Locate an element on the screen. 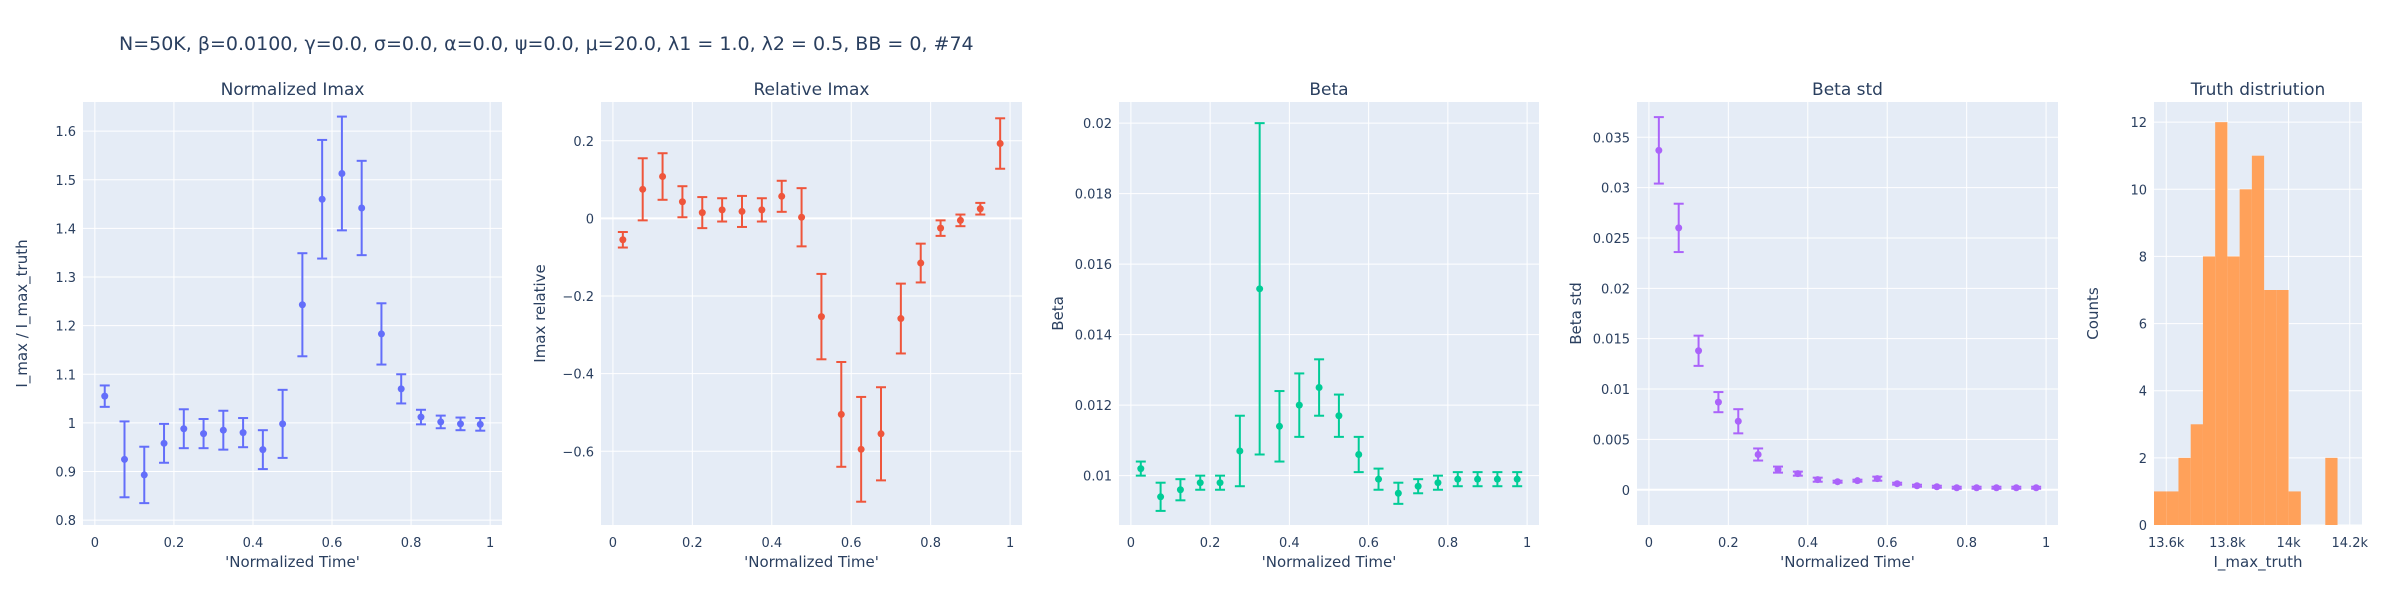  plot-background is located at coordinates (1329, 313).